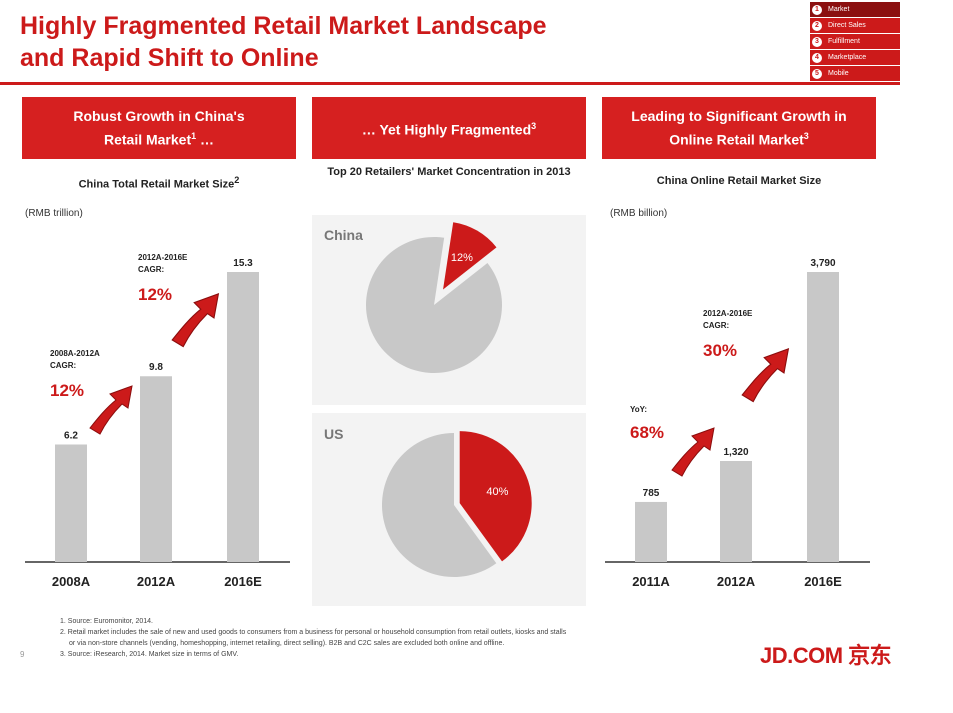  Describe the element at coordinates (735, 452) in the screenshot. I see `bar-value-label: 1,320` at that location.